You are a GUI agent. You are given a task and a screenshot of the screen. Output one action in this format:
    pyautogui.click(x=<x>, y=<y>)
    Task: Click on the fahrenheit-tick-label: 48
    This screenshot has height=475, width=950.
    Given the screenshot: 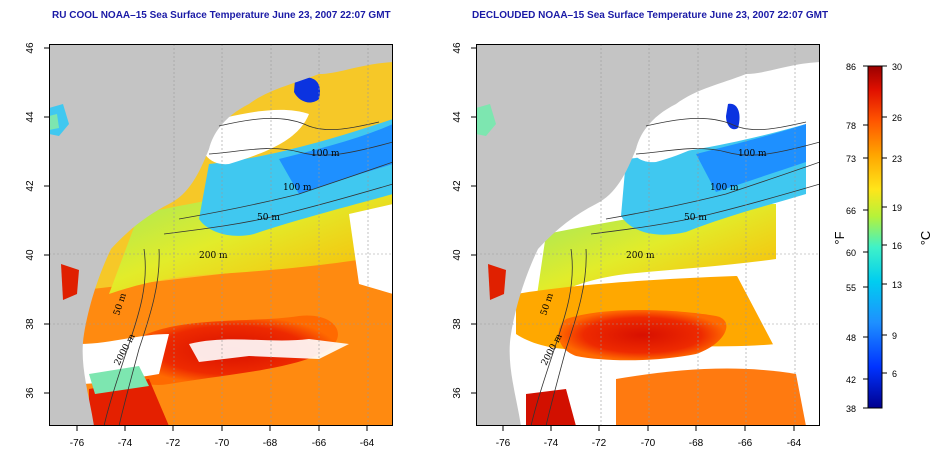 What is the action you would take?
    pyautogui.click(x=851, y=338)
    